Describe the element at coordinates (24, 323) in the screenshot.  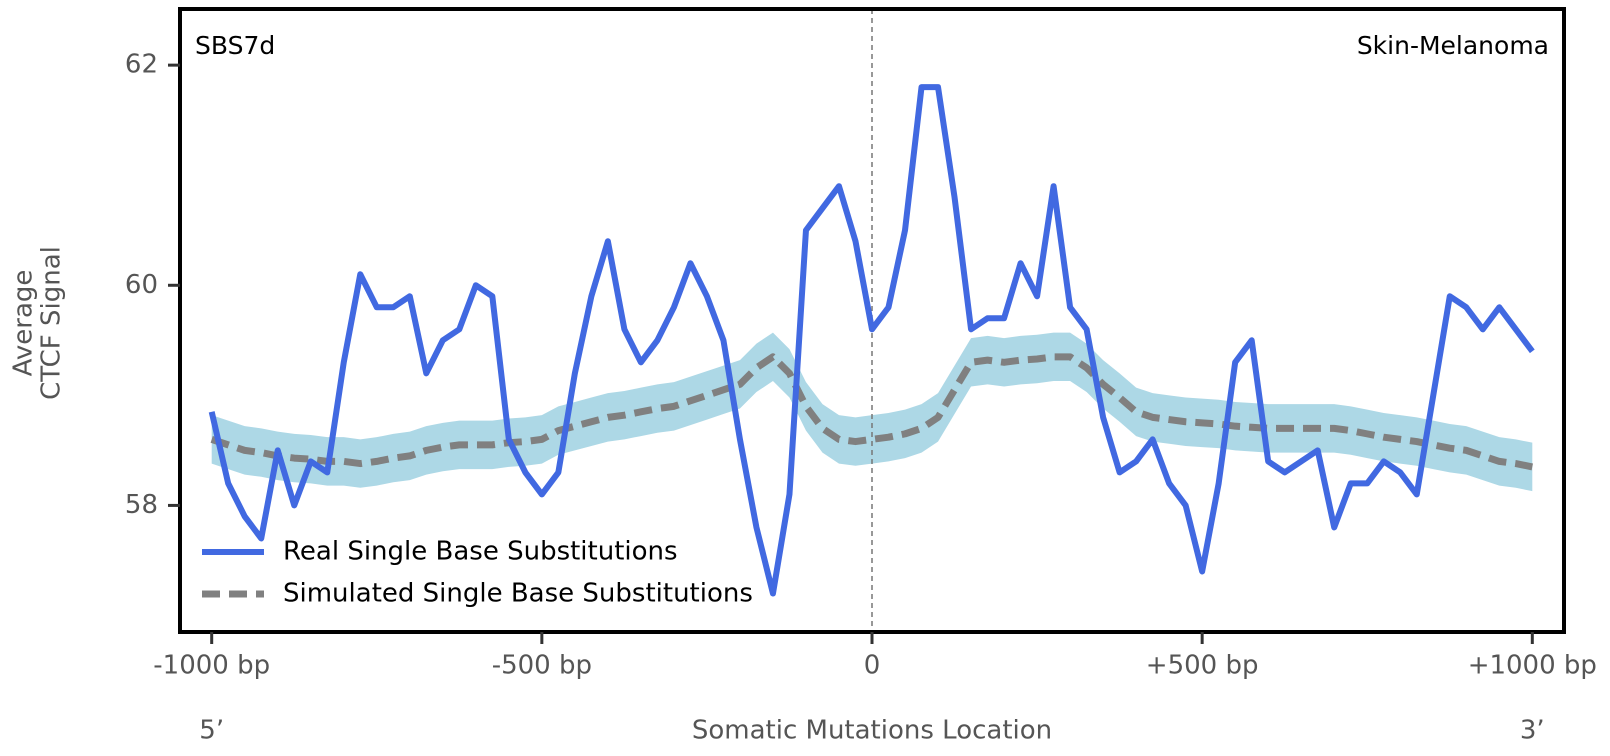
I see `y-axis-label: Average` at that location.